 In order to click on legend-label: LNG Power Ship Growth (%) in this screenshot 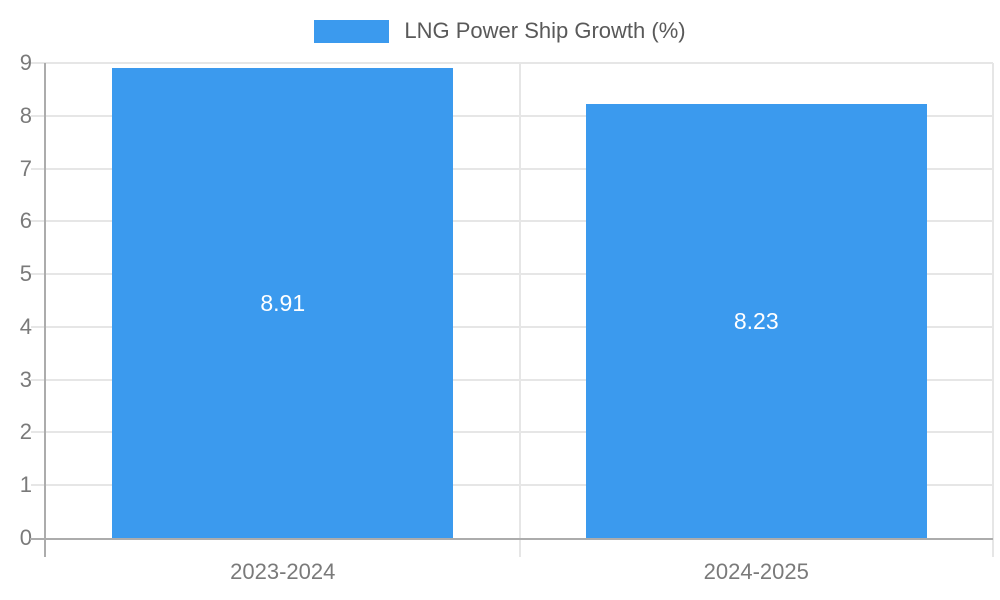, I will do `click(545, 30)`.